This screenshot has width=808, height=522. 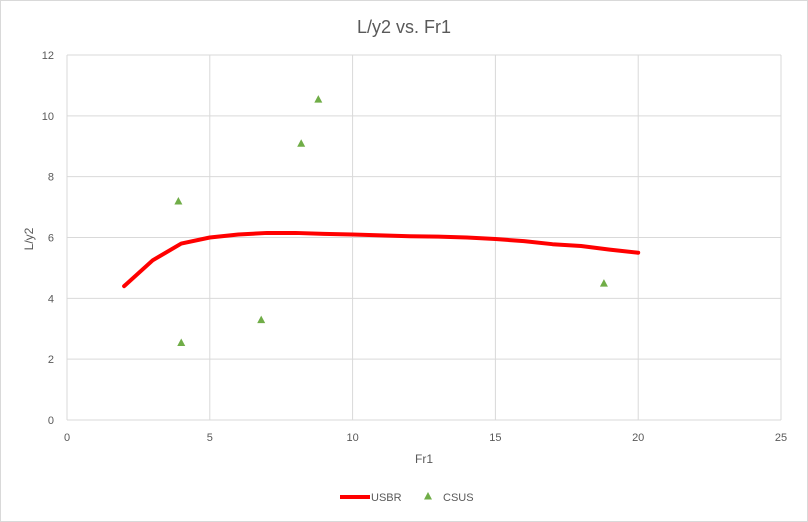 I want to click on x-tick-label: 15, so click(x=495, y=438).